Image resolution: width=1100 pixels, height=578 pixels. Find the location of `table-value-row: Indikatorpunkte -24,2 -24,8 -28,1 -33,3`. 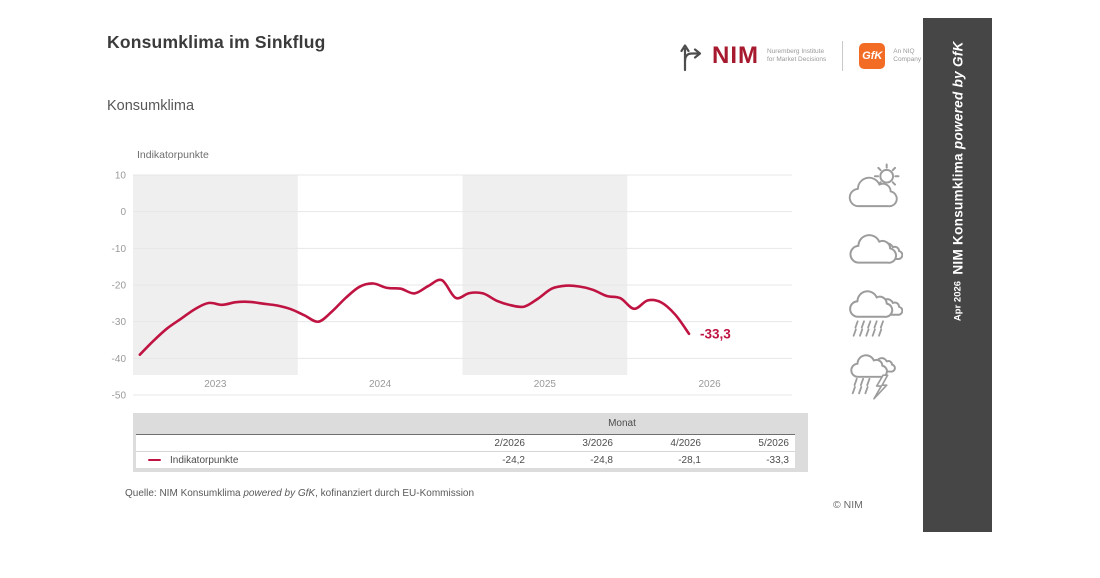

table-value-row: Indikatorpunkte -24,2 -24,8 -28,1 -33,3 is located at coordinates (465, 460).